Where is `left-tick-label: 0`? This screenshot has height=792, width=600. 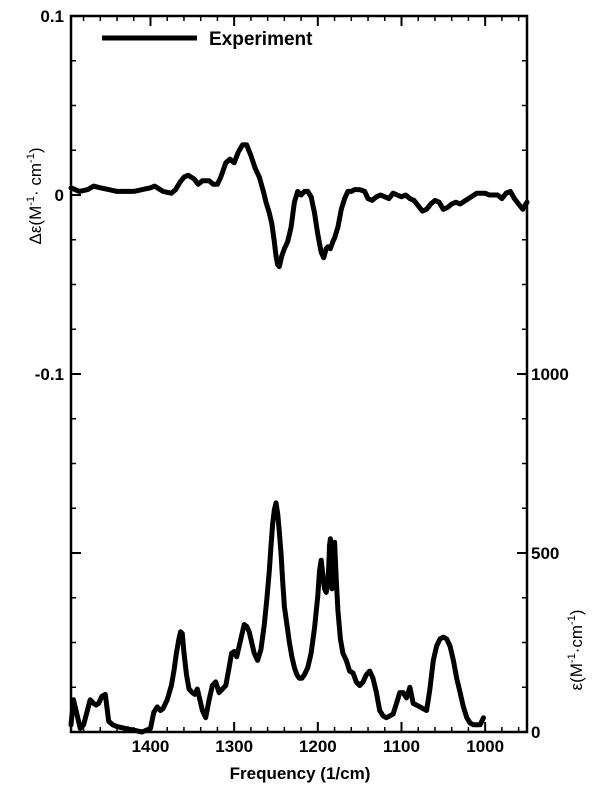 left-tick-label: 0 is located at coordinates (59, 195).